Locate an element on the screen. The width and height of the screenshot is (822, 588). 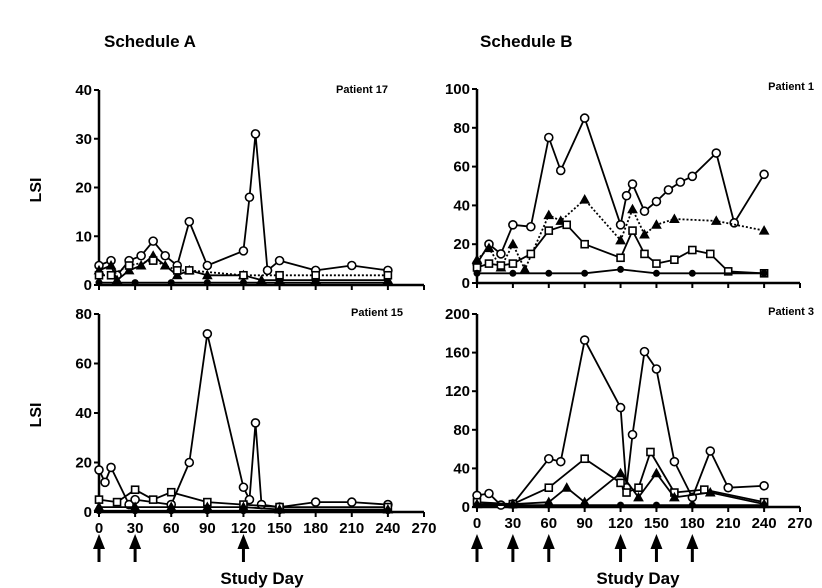
x-tick-label: 0 is located at coordinates (477, 523).